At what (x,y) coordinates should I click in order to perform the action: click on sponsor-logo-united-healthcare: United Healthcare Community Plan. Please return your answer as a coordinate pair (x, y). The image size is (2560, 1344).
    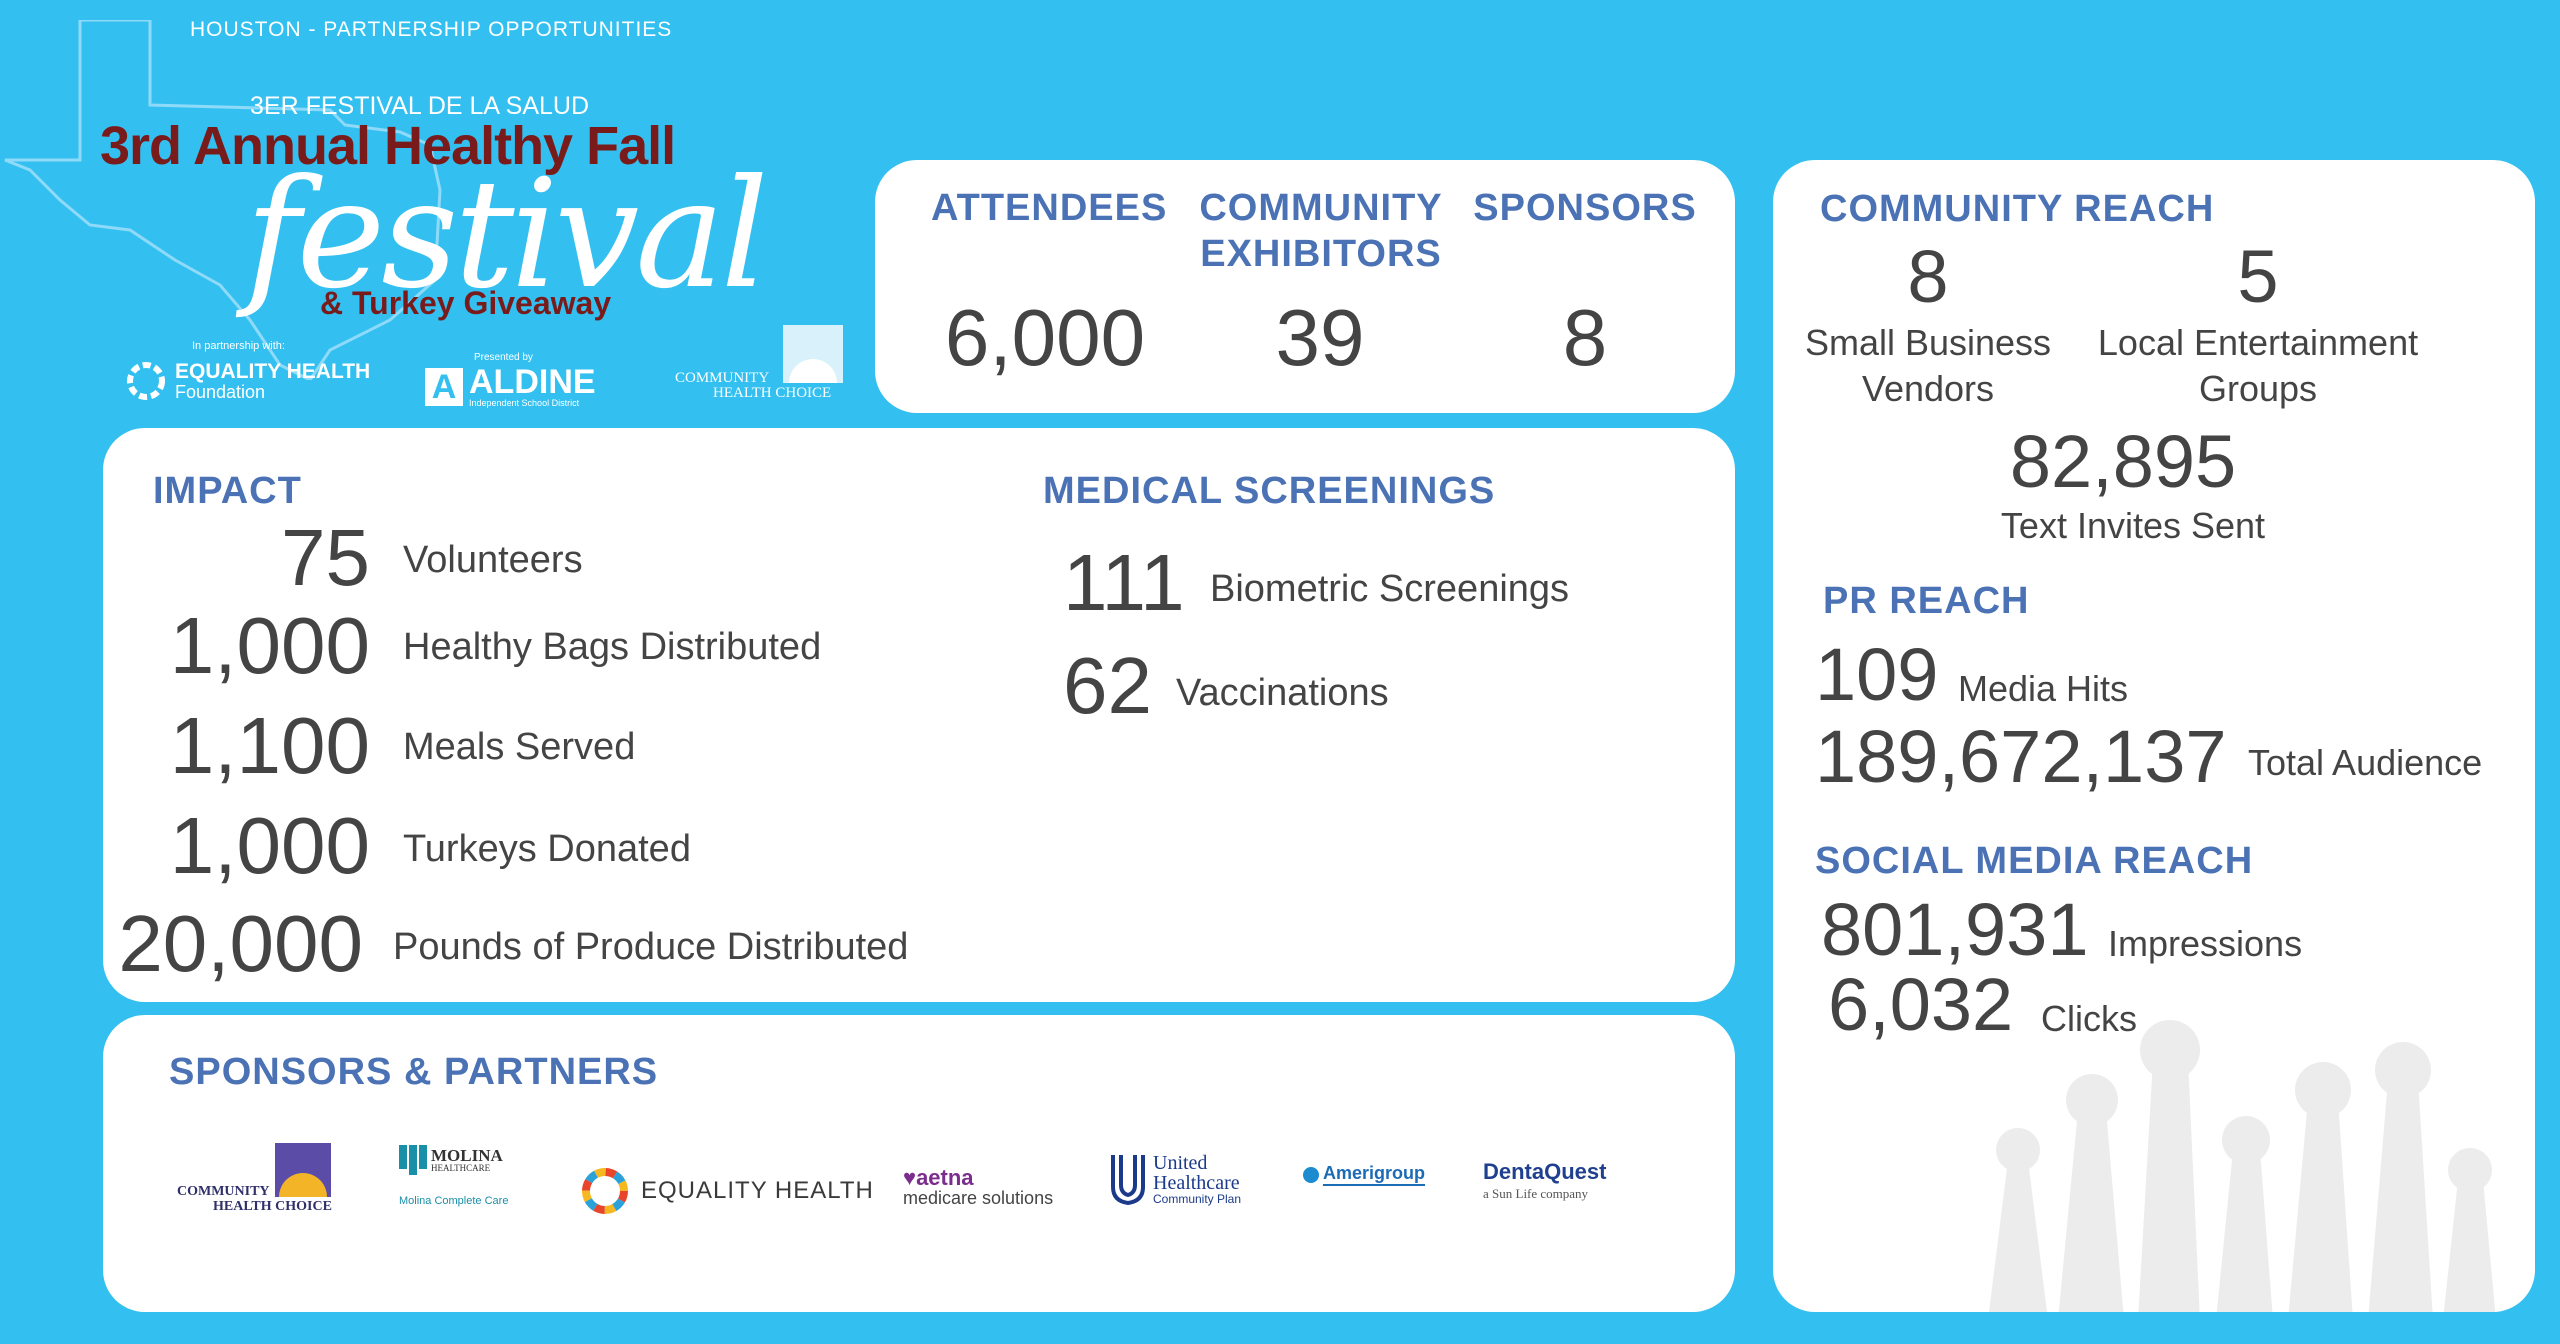
    Looking at the image, I should click on (1176, 1179).